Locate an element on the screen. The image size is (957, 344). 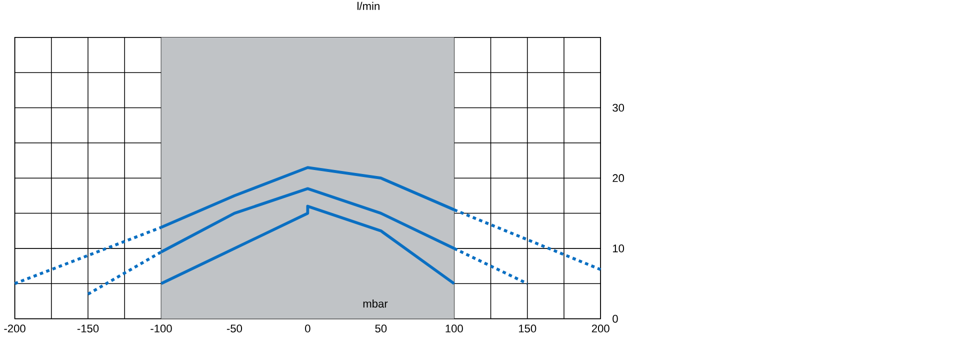
y-axis-title: l/min is located at coordinates (369, 6).